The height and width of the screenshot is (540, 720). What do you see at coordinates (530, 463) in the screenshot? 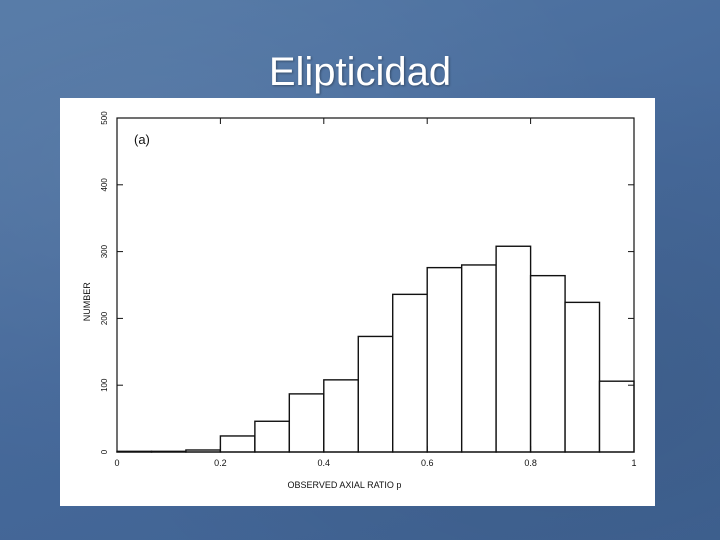
I see `x-tick-label: 0.8` at bounding box center [530, 463].